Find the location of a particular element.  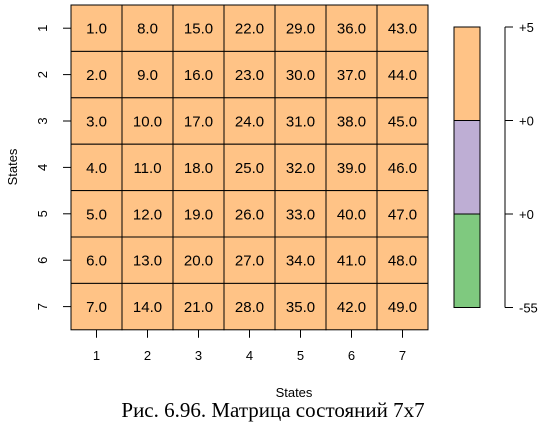

cell-label: 48.0 is located at coordinates (402, 261).